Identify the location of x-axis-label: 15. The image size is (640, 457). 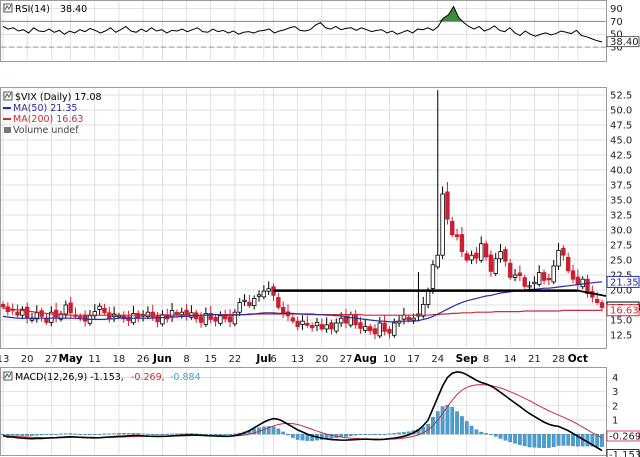
(210, 359).